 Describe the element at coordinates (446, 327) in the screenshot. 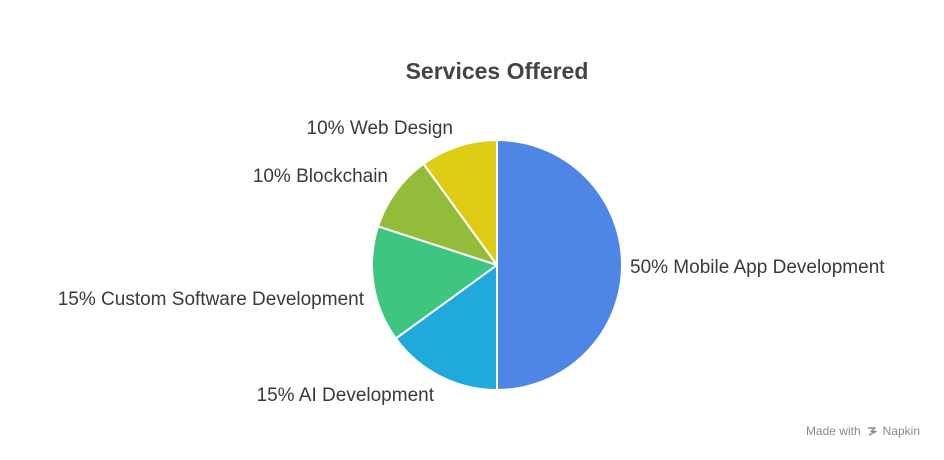

I see `pie-slice-ai-development` at that location.